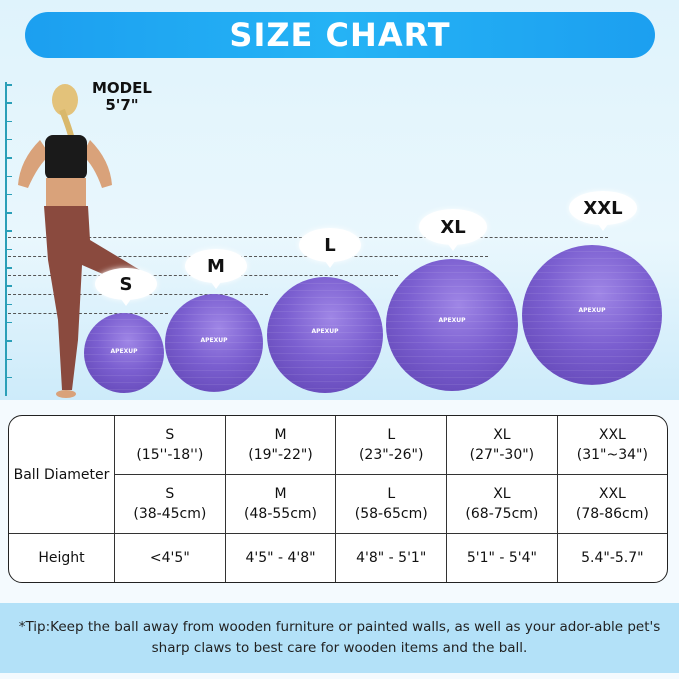 This screenshot has width=679, height=679. Describe the element at coordinates (66, 394) in the screenshot. I see `model-foot` at that location.